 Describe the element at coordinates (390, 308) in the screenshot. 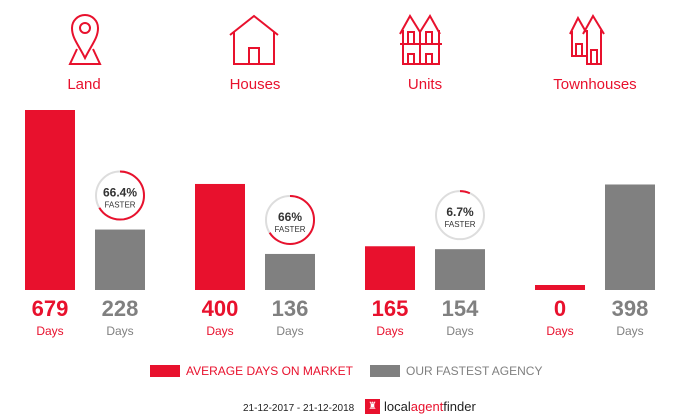

I see `value-label: 165` at that location.